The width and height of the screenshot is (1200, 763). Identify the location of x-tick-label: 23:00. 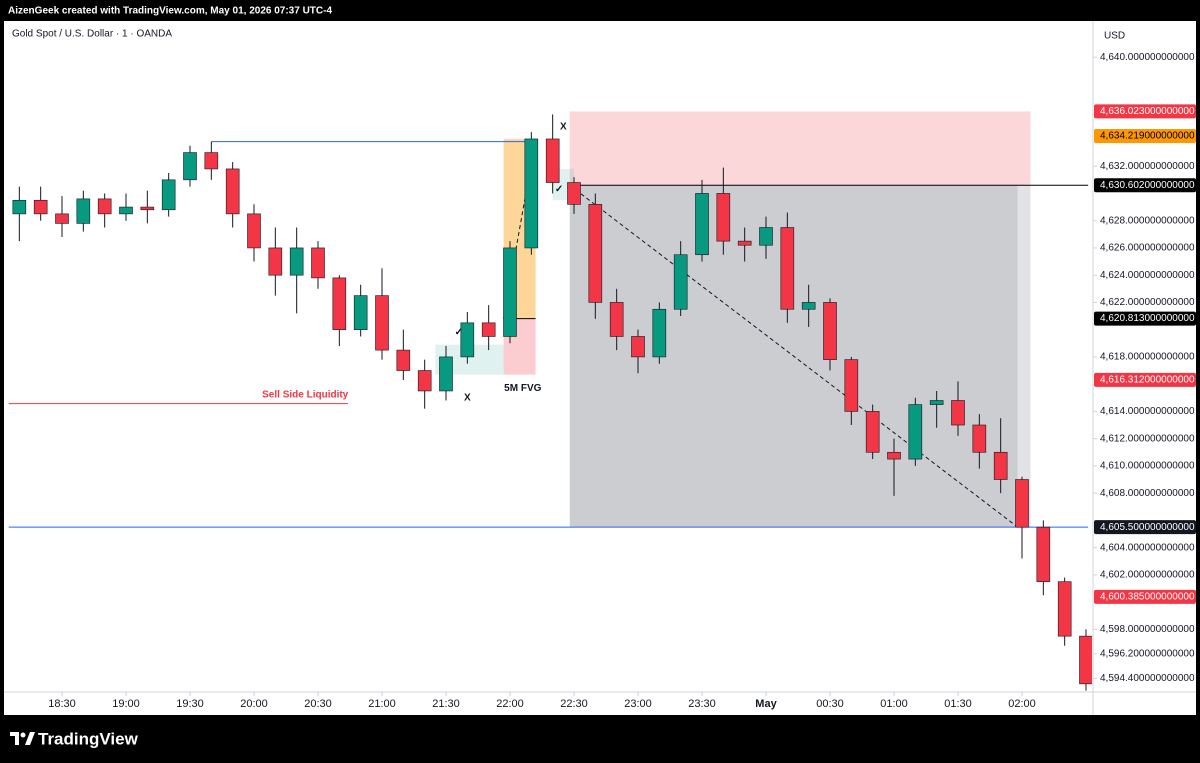
(638, 704).